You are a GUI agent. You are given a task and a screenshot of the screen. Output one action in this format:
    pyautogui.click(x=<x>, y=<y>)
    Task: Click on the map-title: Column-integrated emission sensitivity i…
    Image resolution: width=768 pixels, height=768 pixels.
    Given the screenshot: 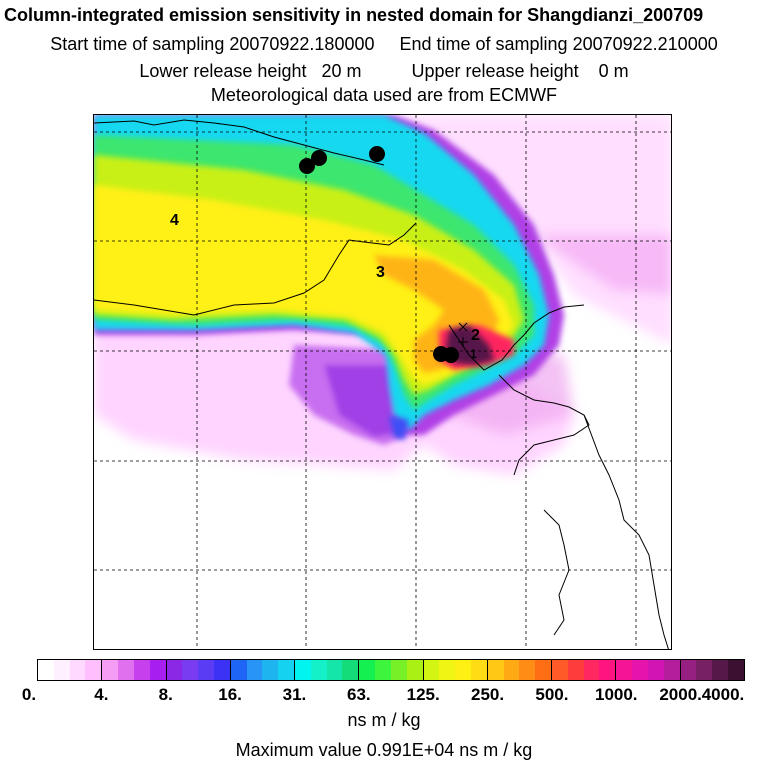 What is the action you would take?
    pyautogui.click(x=354, y=15)
    